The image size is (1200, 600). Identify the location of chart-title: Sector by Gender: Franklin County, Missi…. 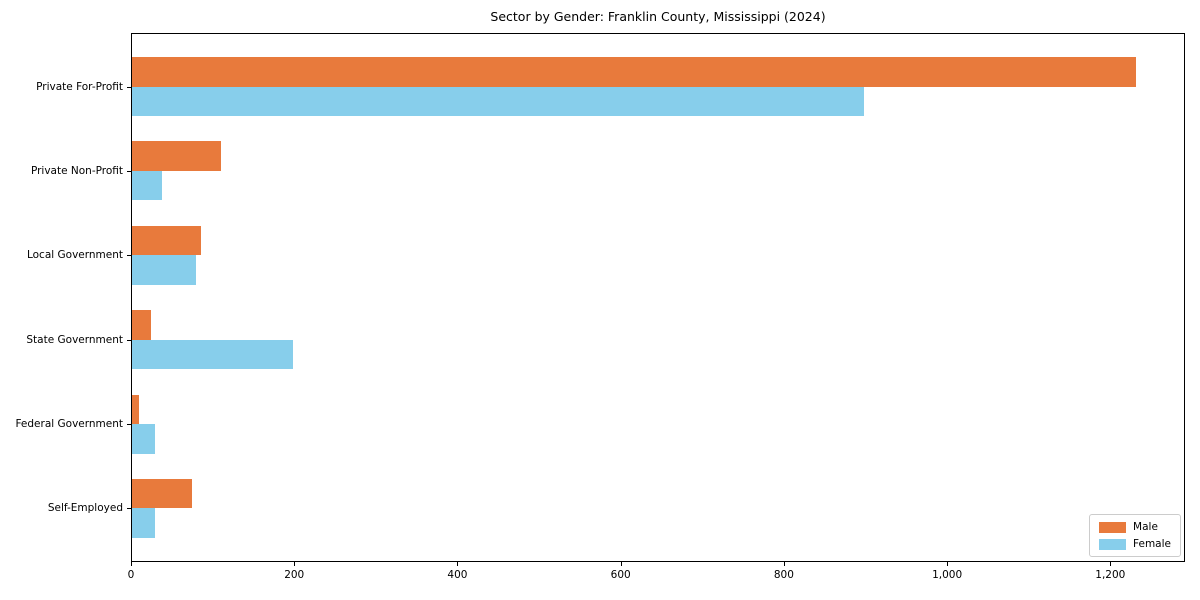
(658, 16).